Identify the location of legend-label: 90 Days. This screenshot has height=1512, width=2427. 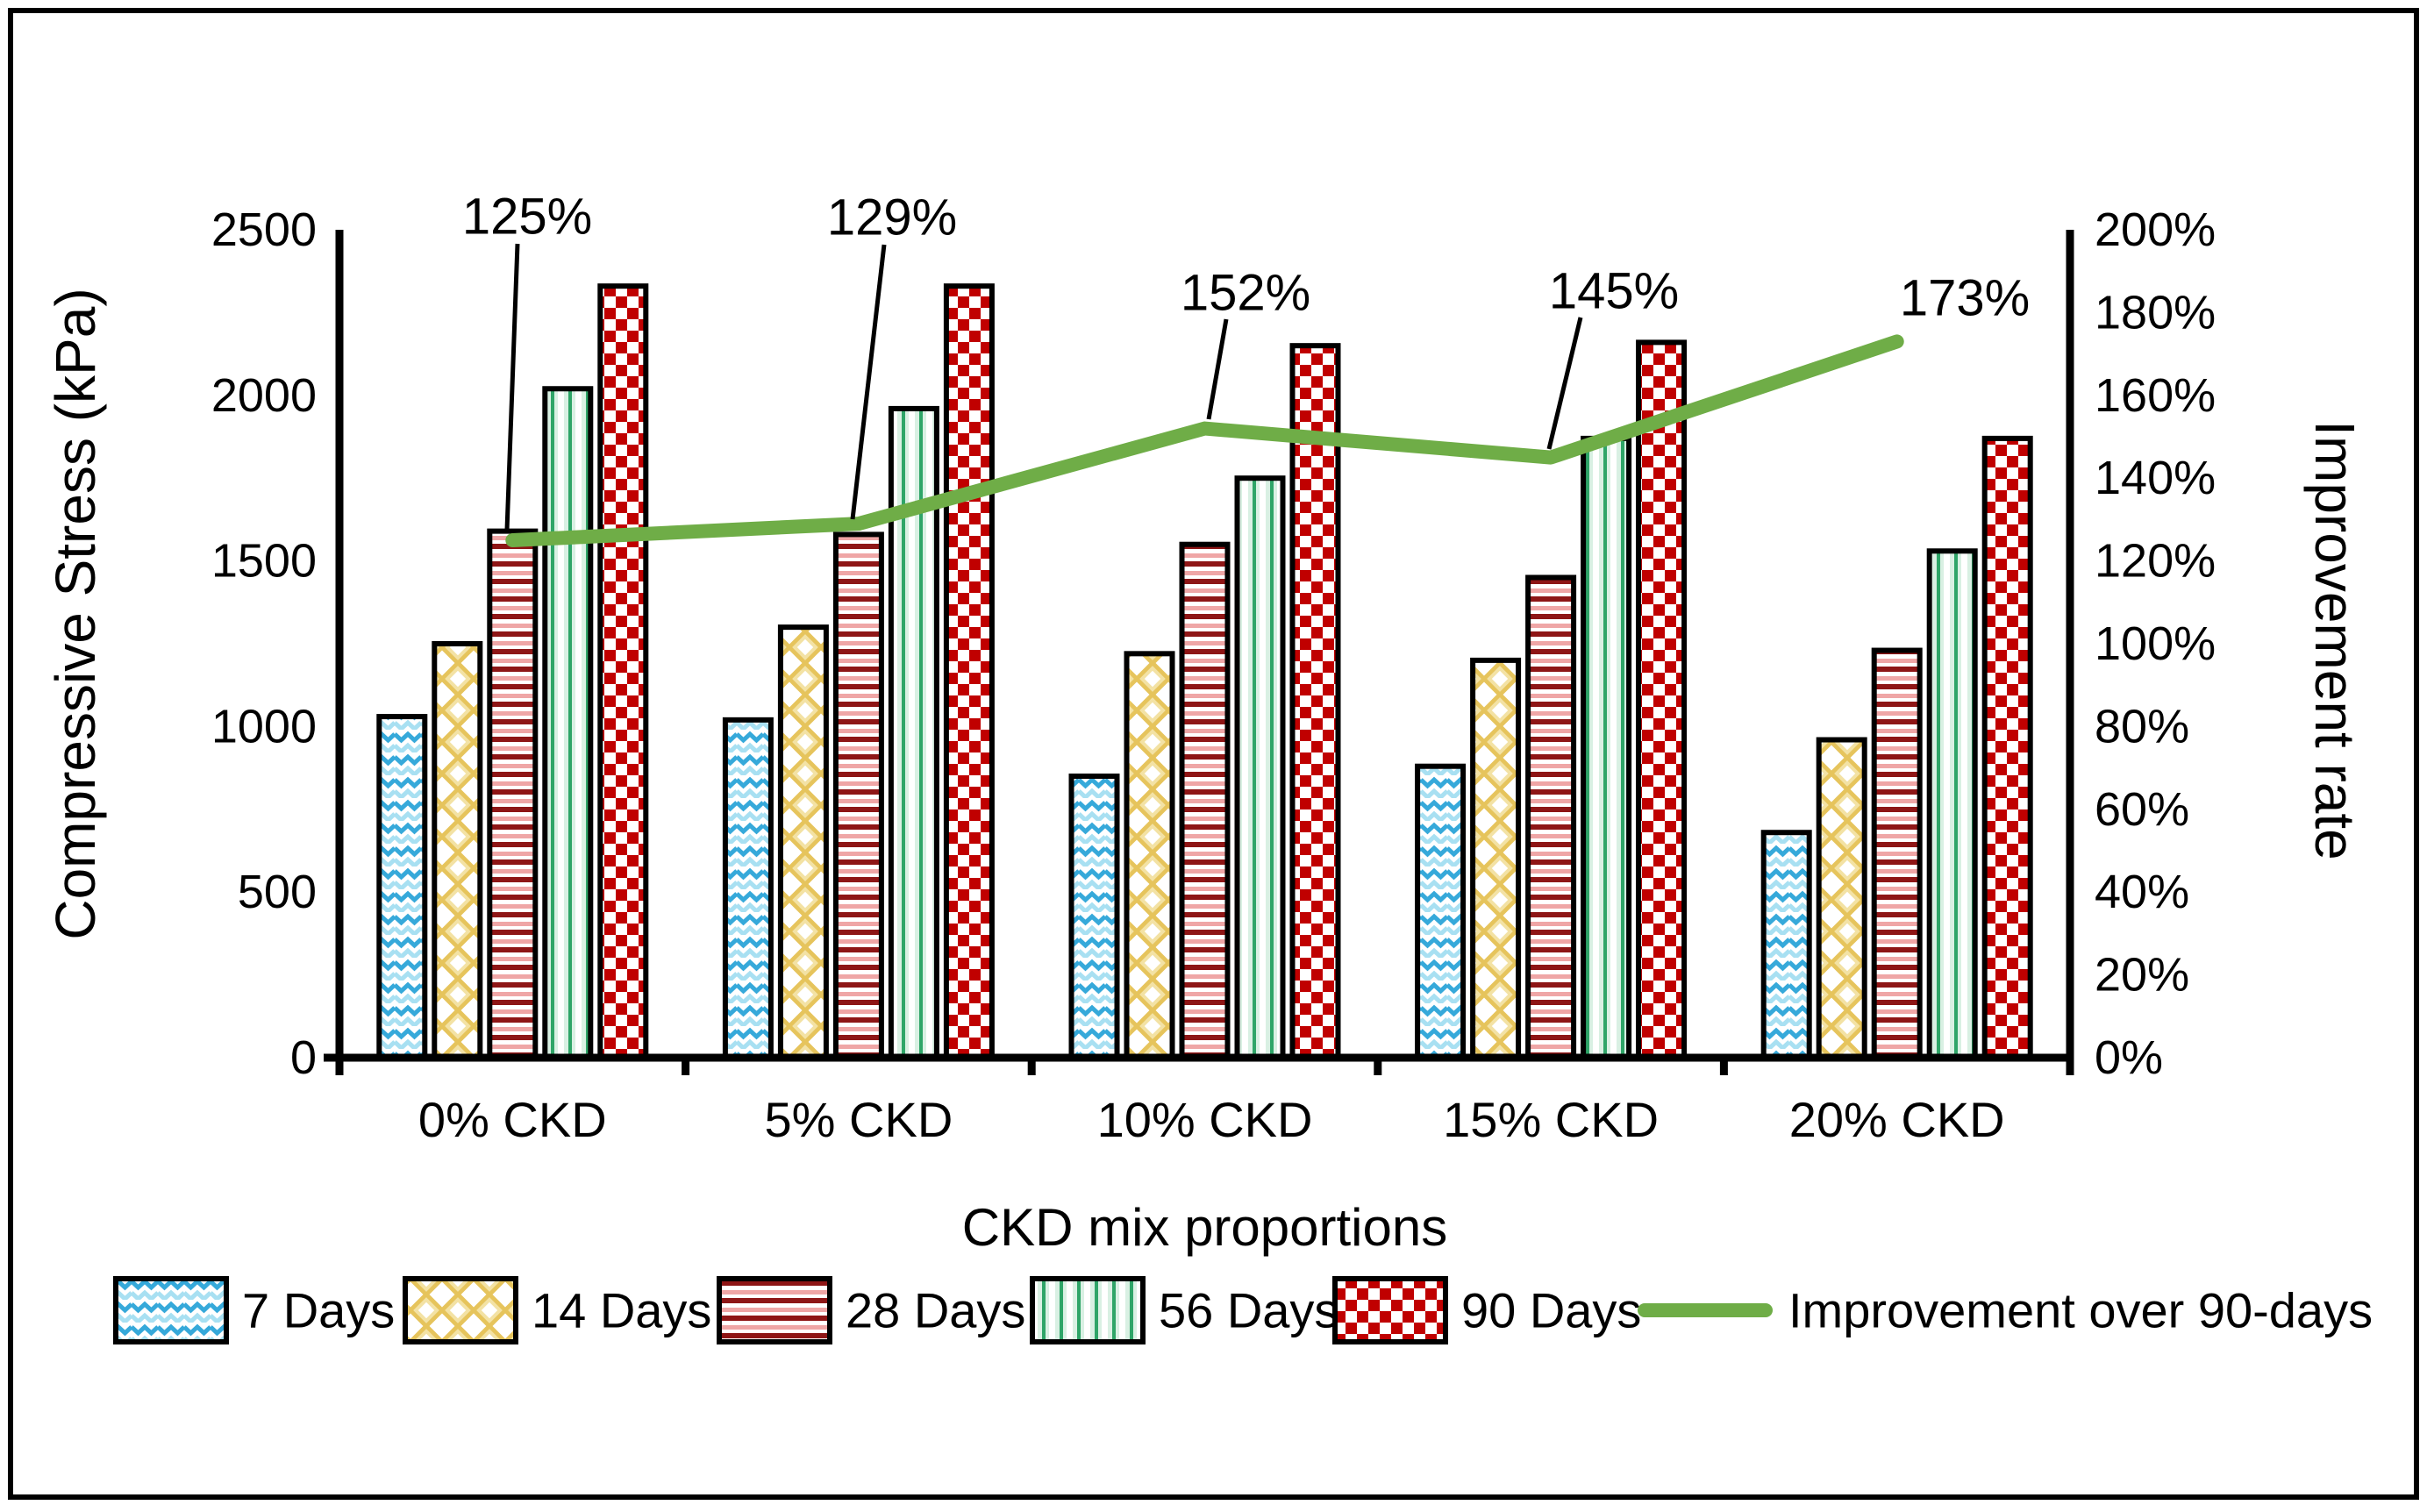
(1551, 1310).